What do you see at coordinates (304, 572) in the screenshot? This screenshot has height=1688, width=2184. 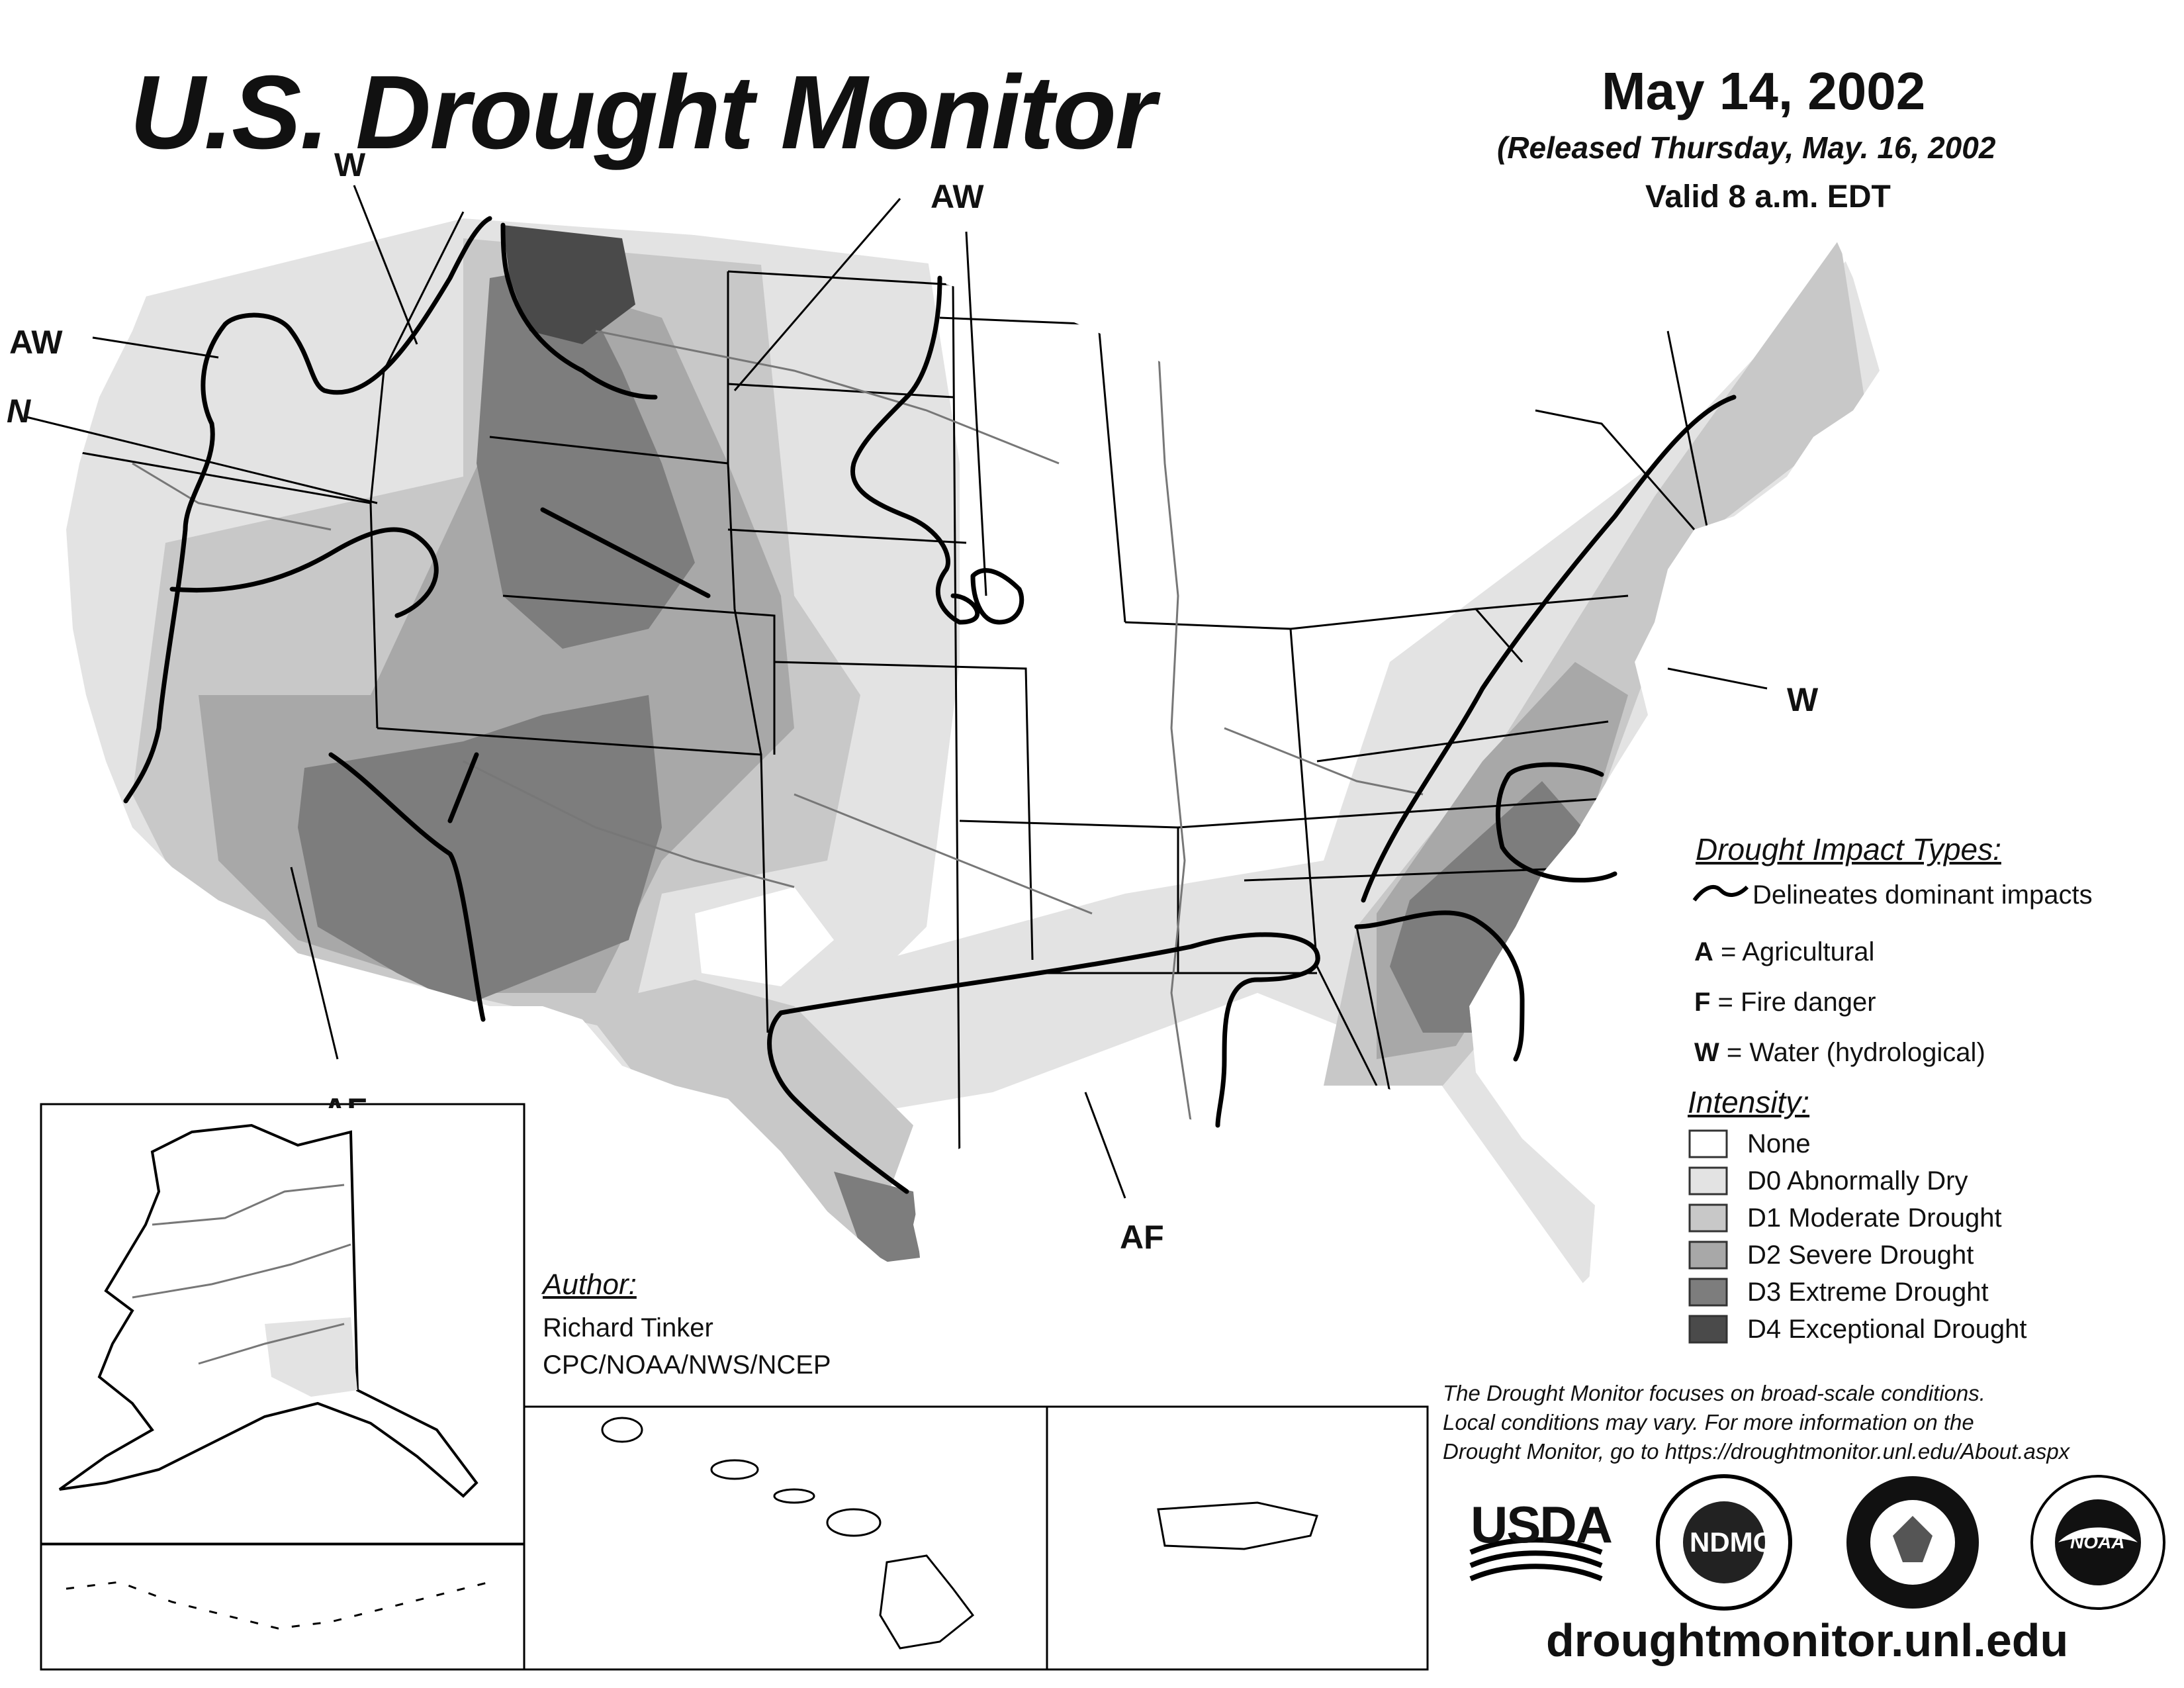 I see `impact-line-nevada` at bounding box center [304, 572].